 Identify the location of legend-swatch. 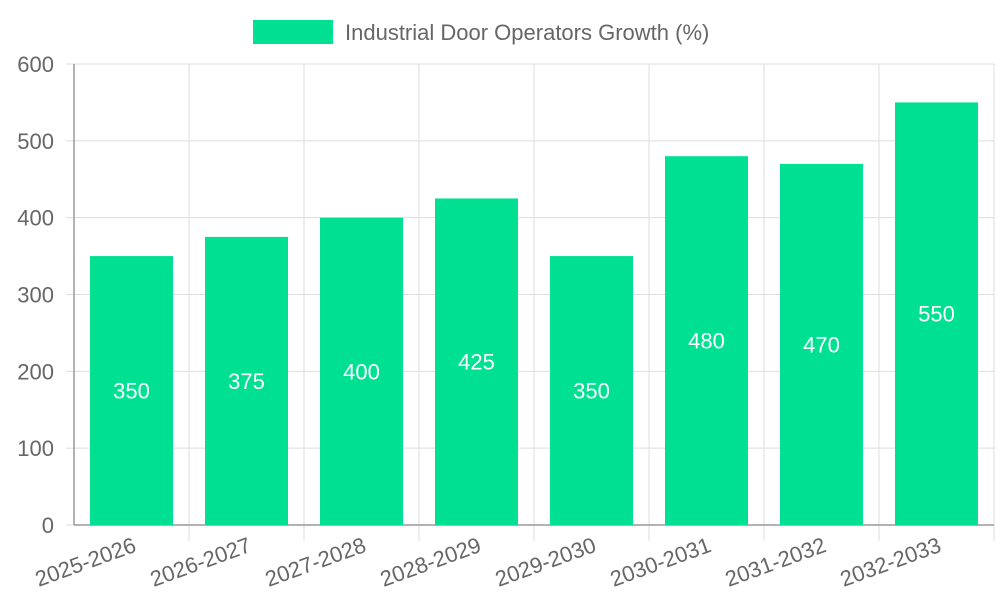
(293, 32).